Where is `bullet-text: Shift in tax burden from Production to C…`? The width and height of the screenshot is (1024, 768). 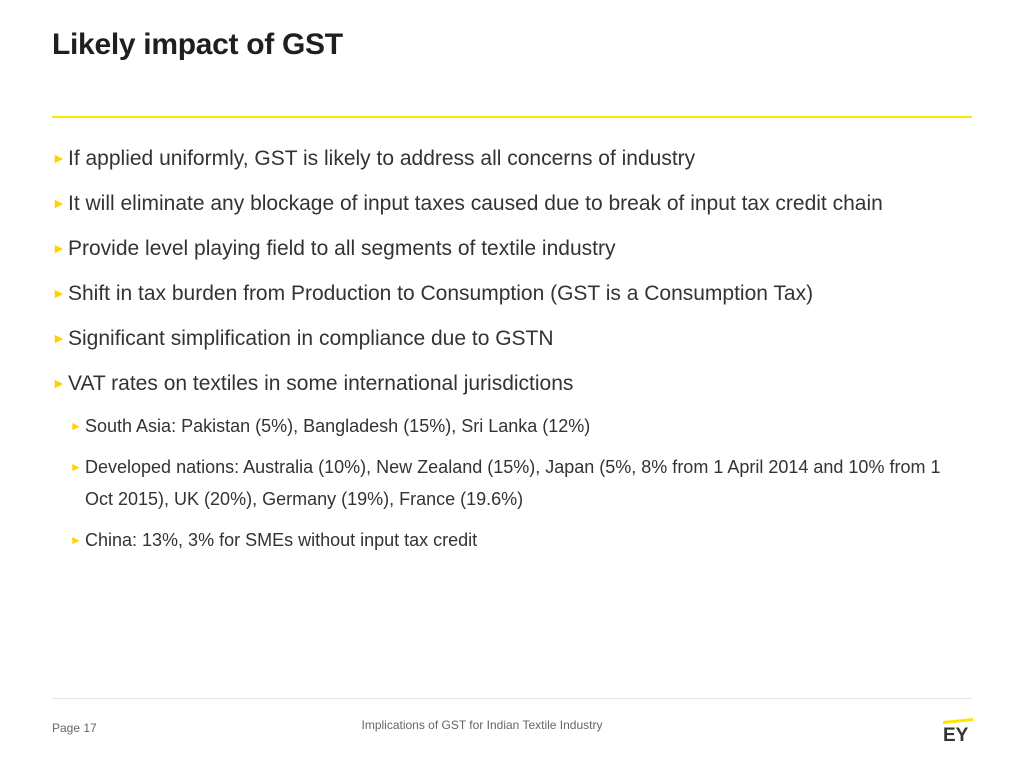
bullet-text: Shift in tax burden from Production to C… is located at coordinates (441, 293).